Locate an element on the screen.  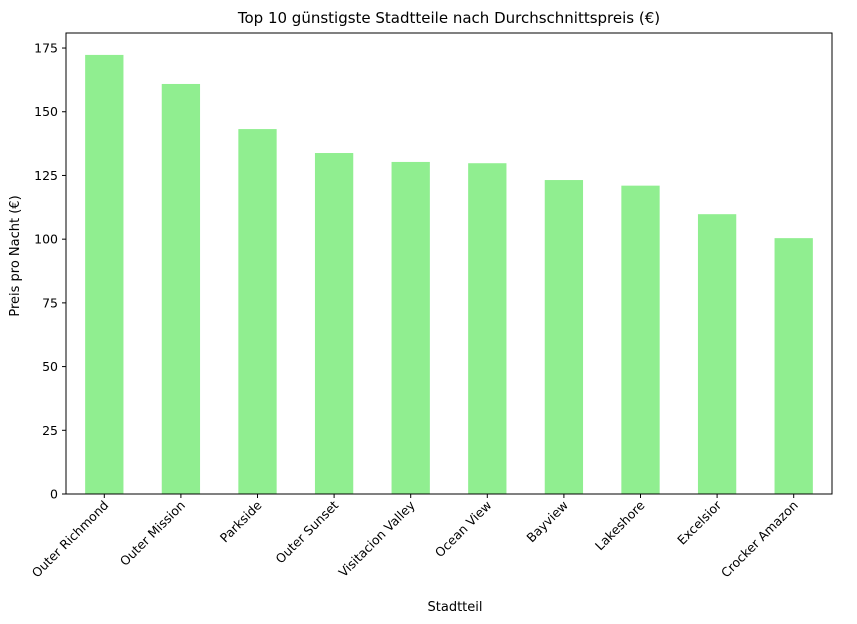
y-axis: 0 25 50 75 100 125 150 175 is located at coordinates (50, 271).